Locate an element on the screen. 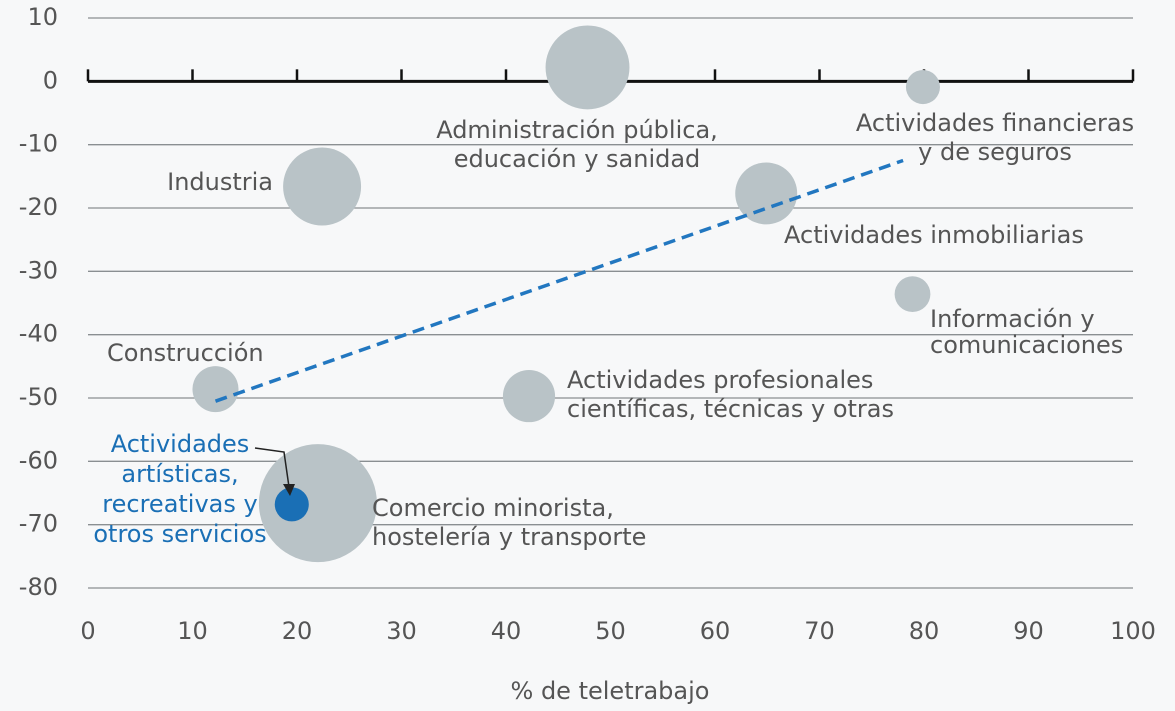 The width and height of the screenshot is (1175, 711). y-tick-label: 0 is located at coordinates (50, 80).